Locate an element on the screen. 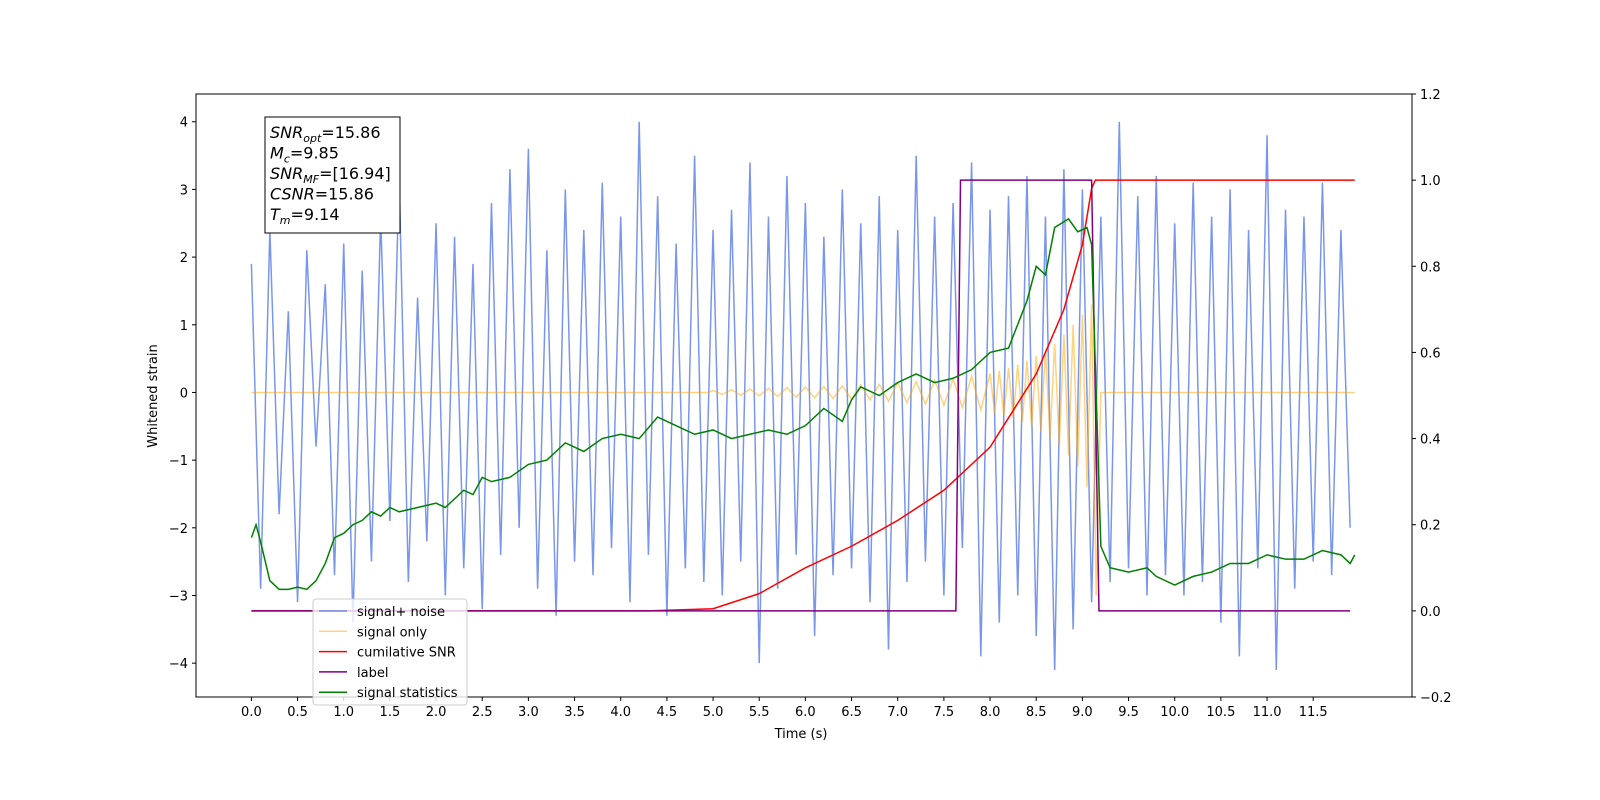 The width and height of the screenshot is (1600, 800). annotation-subscript: c is located at coordinates (287, 159).